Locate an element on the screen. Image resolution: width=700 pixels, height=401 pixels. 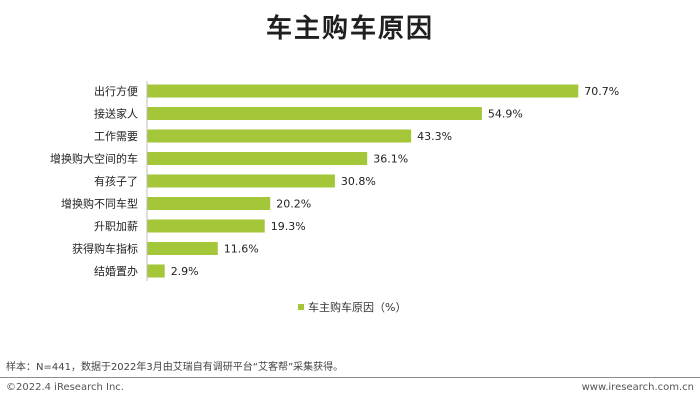
category-label: 接送家人 is located at coordinates (116, 114).